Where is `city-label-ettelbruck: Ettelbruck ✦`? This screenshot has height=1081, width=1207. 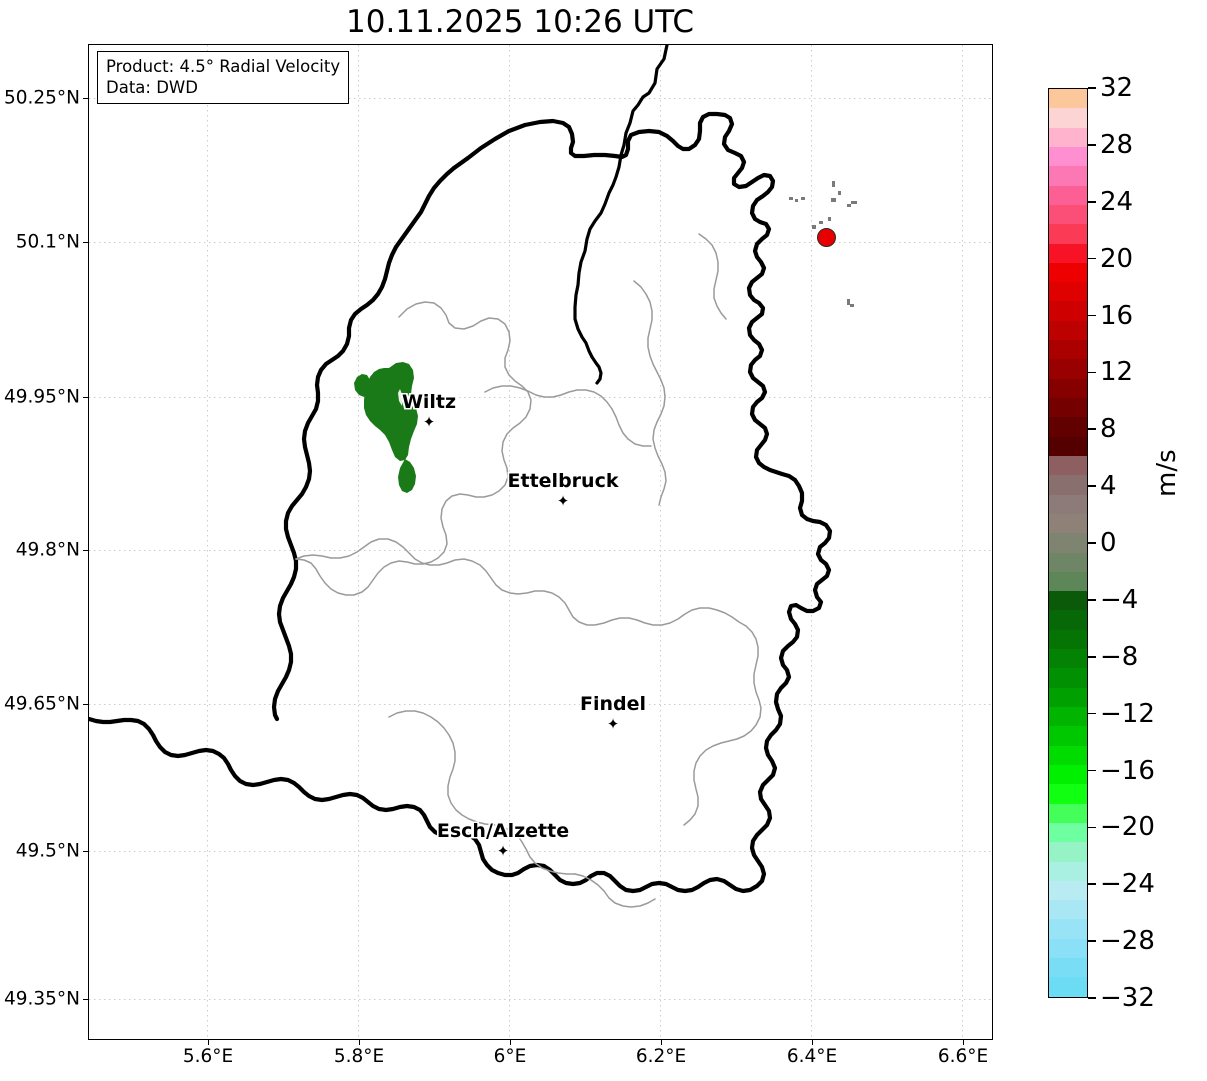
city-label-ettelbruck: Ettelbruck ✦ is located at coordinates (563, 490).